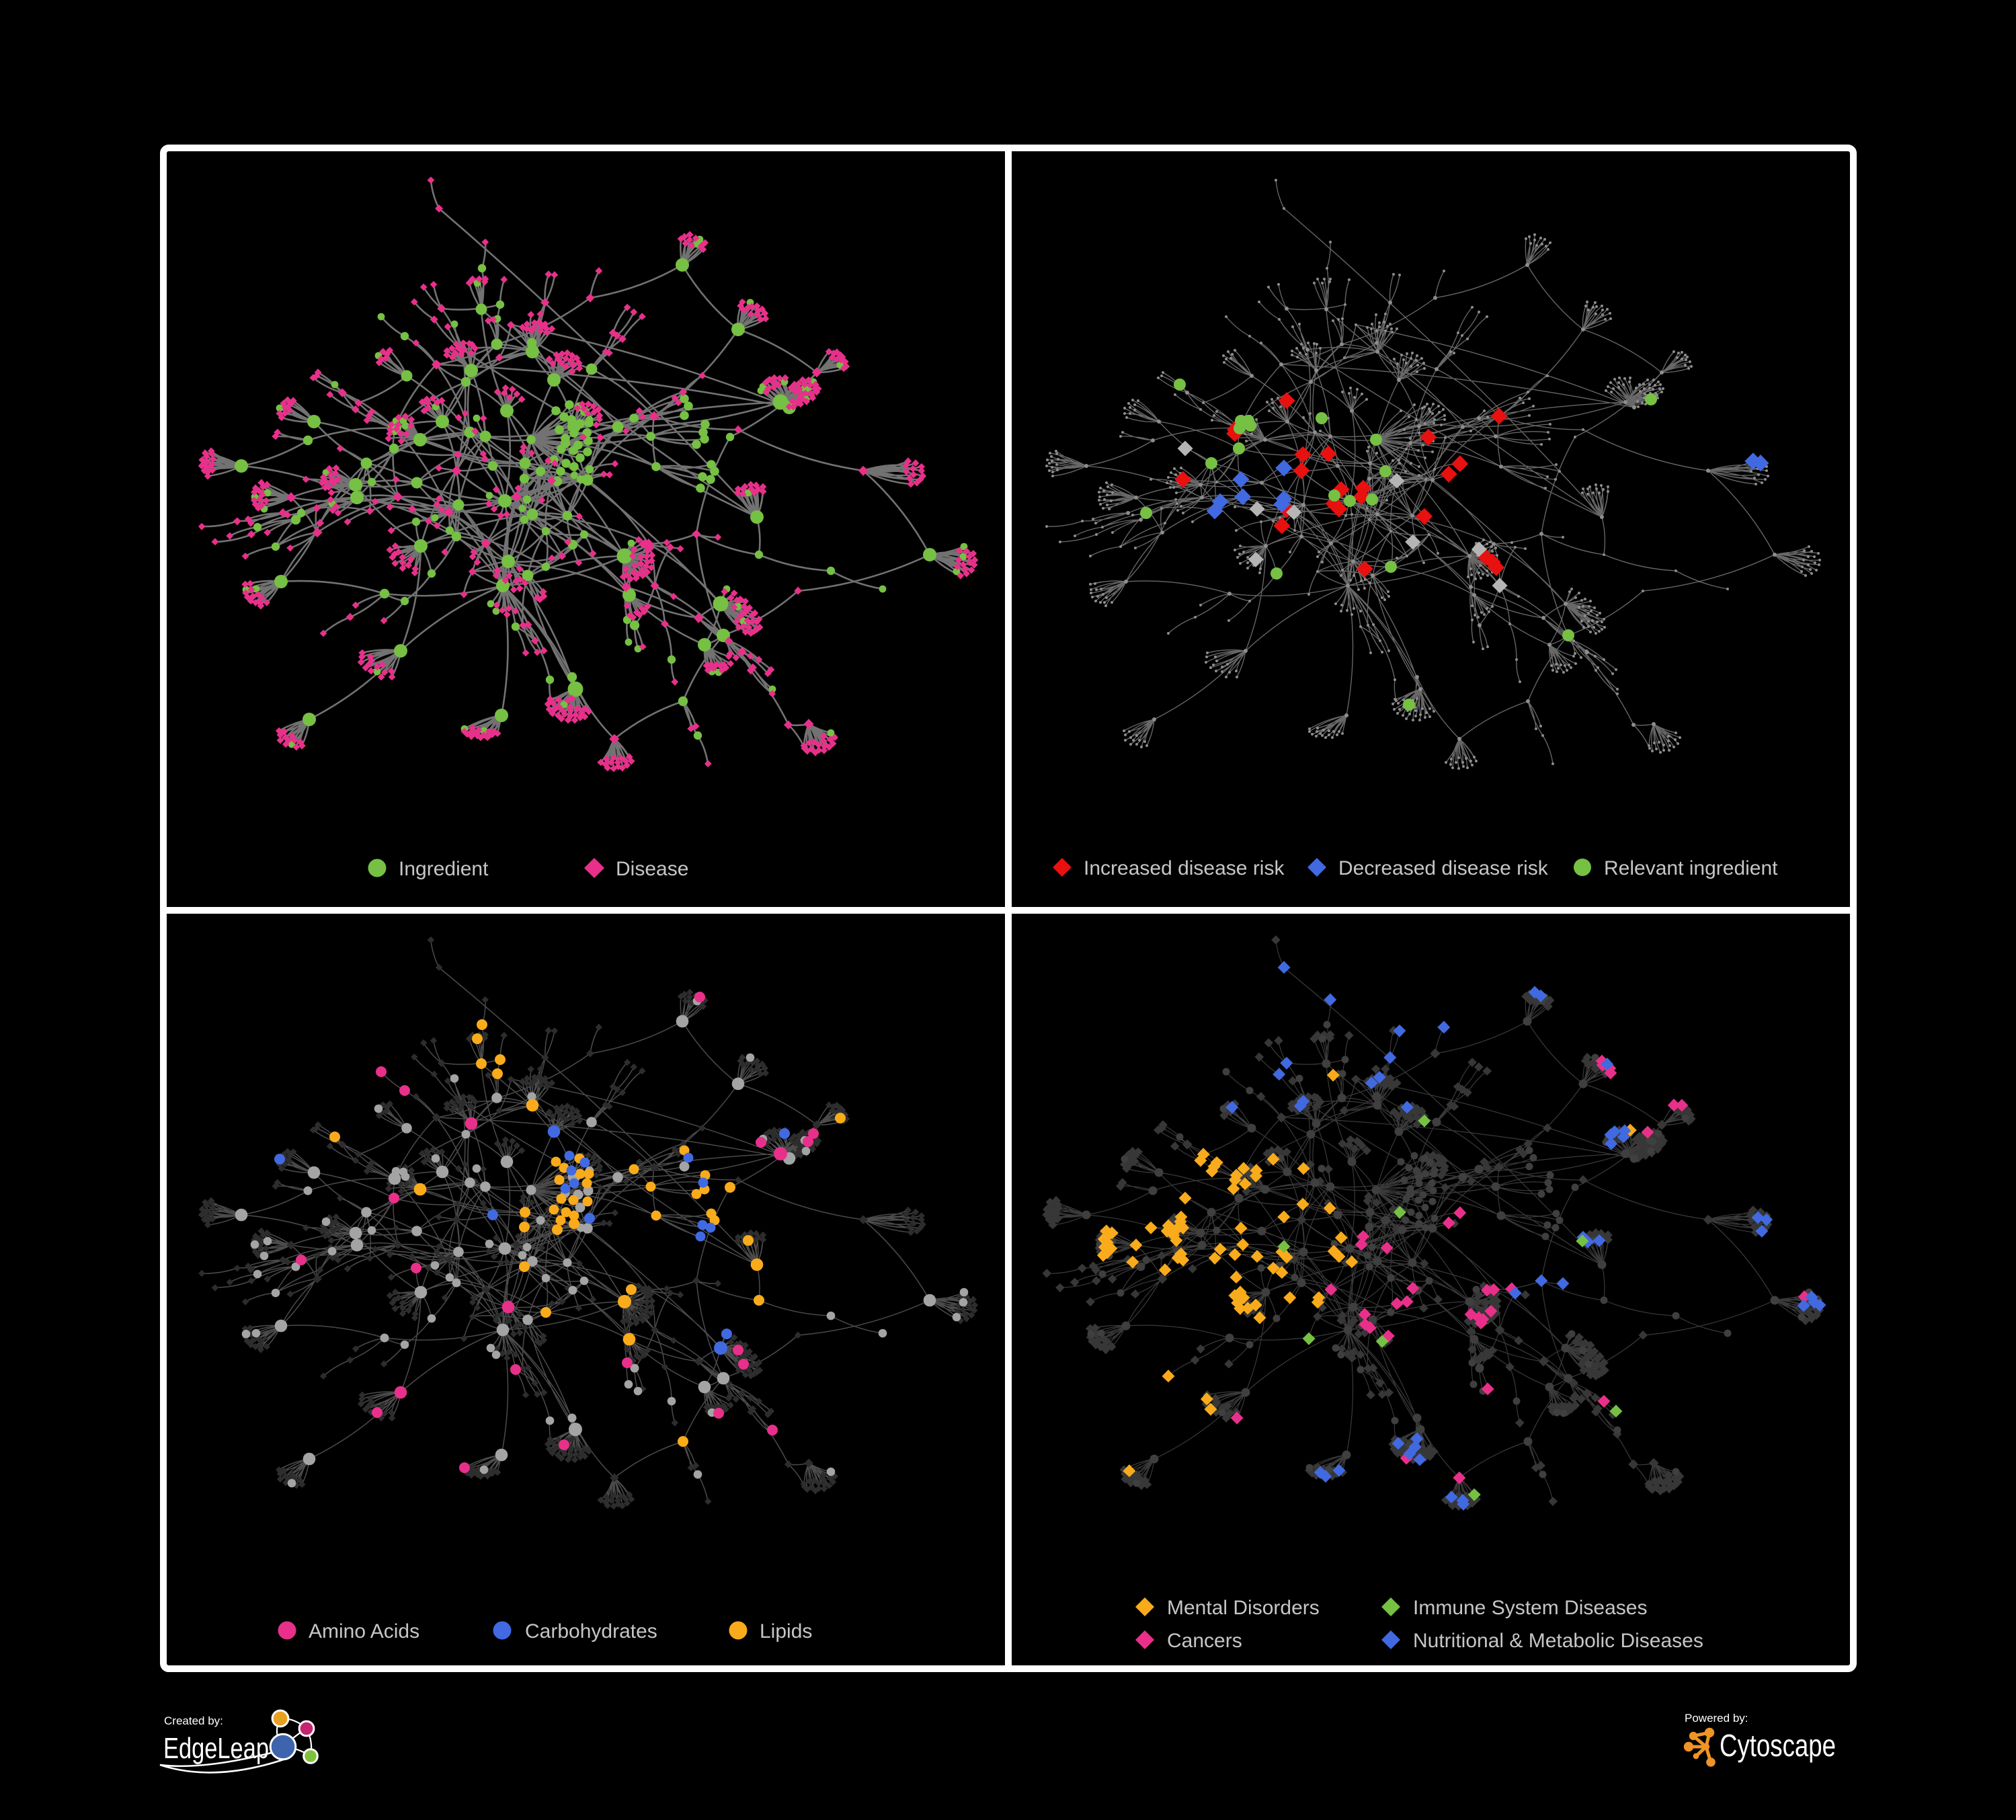 This screenshot has height=1820, width=2016. Describe the element at coordinates (1691, 868) in the screenshot. I see `svg-text: Relevant ingredient` at that location.